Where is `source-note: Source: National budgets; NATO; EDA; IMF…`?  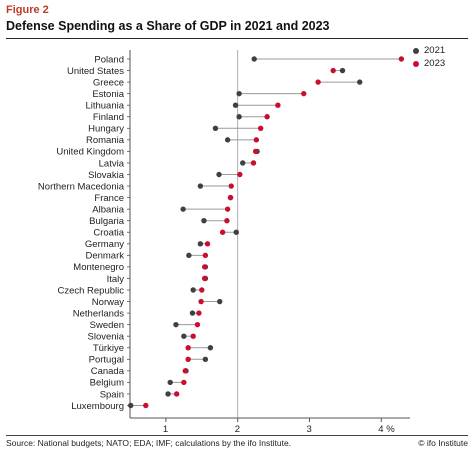 source-note: Source: National budgets; NATO; EDA; IMF… is located at coordinates (149, 443).